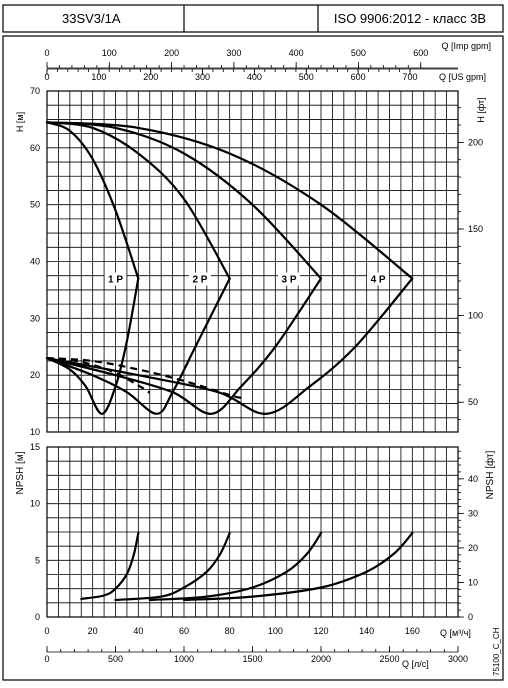 This screenshot has height=688, width=508. What do you see at coordinates (35, 375) in the screenshot?
I see `y-h-tick-label: 20` at bounding box center [35, 375].